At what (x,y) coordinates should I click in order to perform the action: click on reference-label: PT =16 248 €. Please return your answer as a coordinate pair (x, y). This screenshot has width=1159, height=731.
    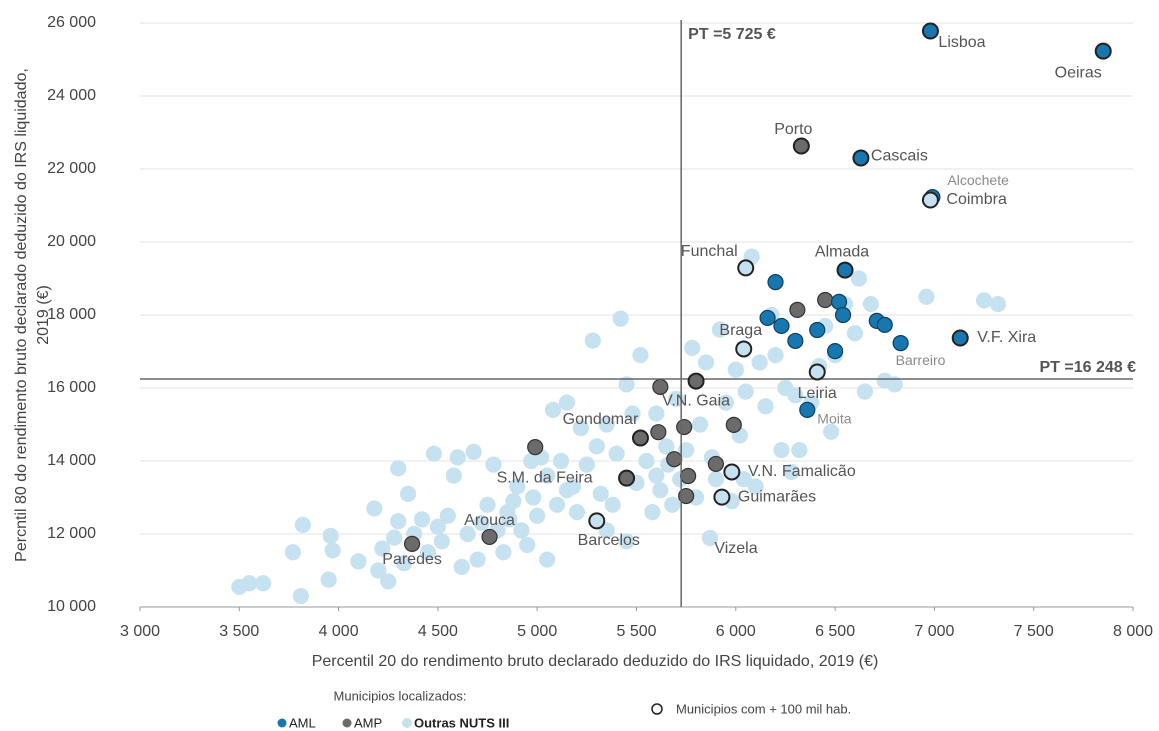
    Looking at the image, I should click on (1087, 367).